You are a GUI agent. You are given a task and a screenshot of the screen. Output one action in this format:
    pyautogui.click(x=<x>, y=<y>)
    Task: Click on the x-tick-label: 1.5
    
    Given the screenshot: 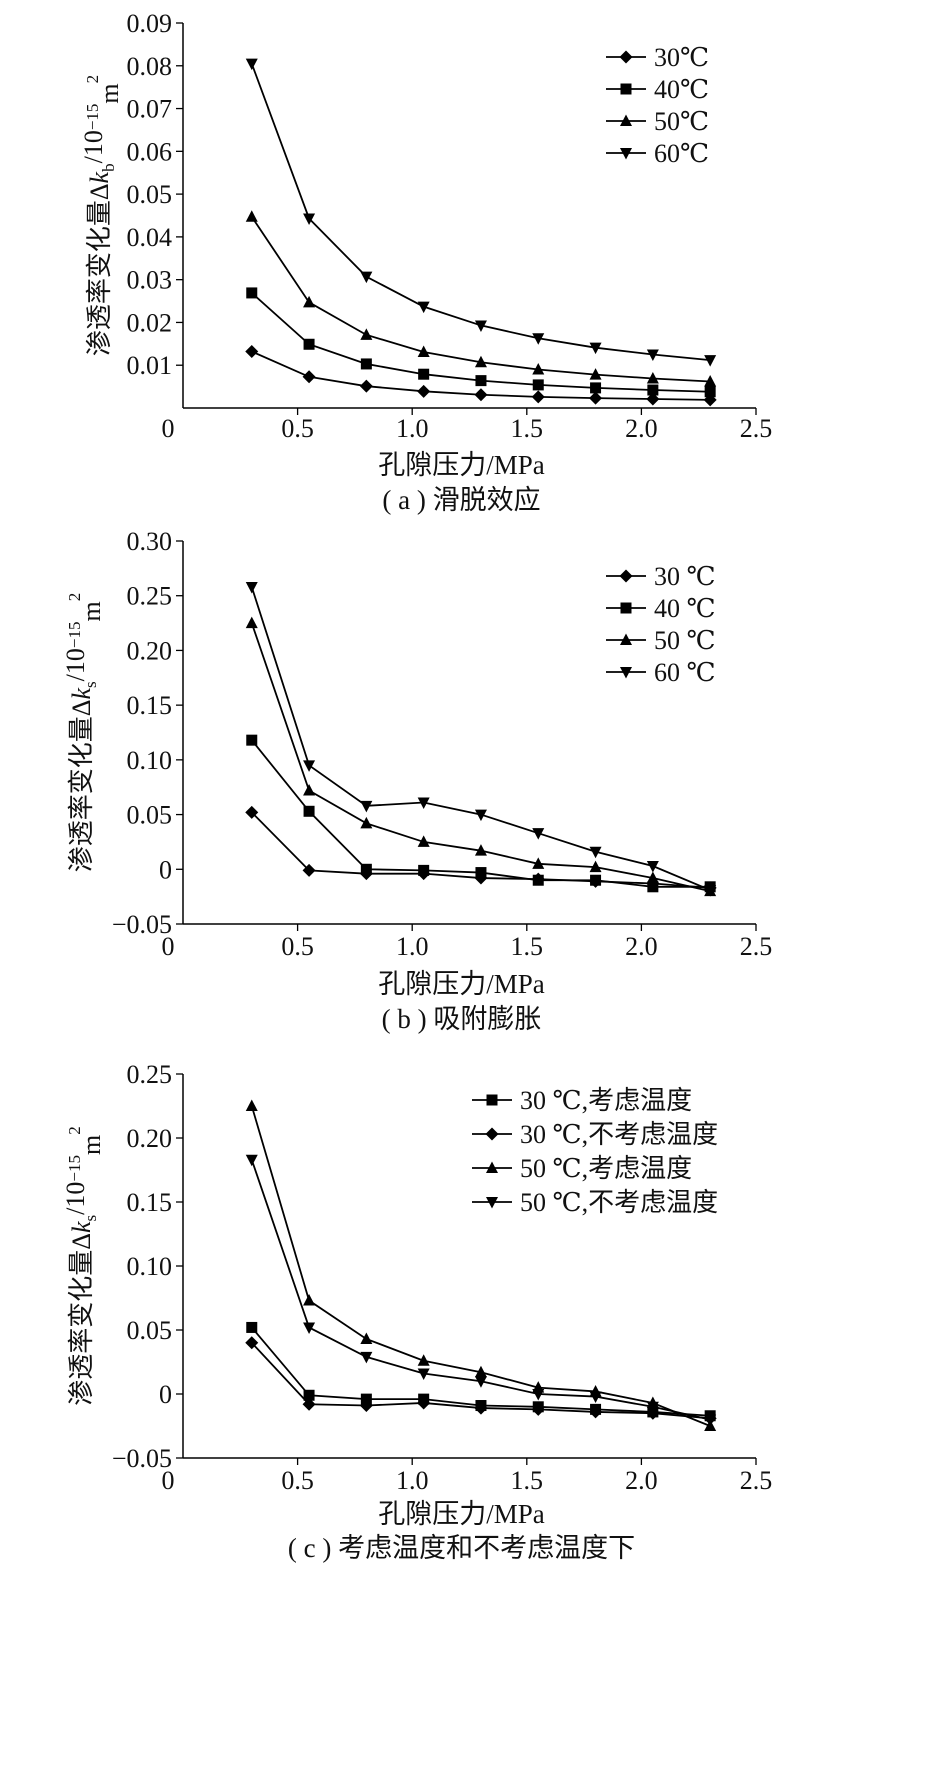 What is the action you would take?
    pyautogui.click(x=527, y=946)
    